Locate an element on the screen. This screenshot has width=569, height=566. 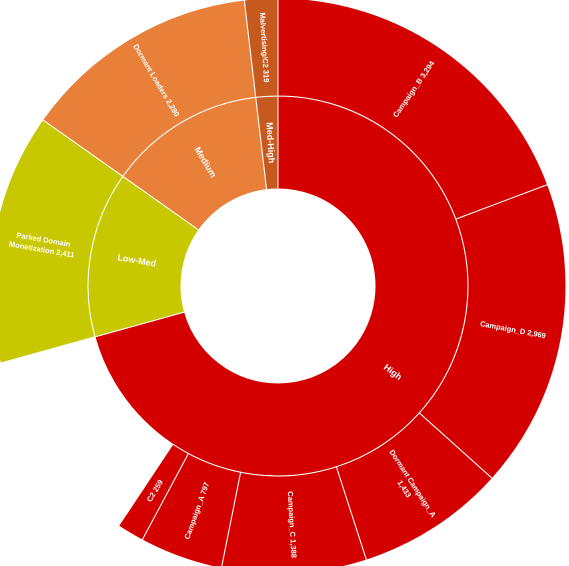
inner-label-med-high: Med-High is located at coordinates (270, 143).